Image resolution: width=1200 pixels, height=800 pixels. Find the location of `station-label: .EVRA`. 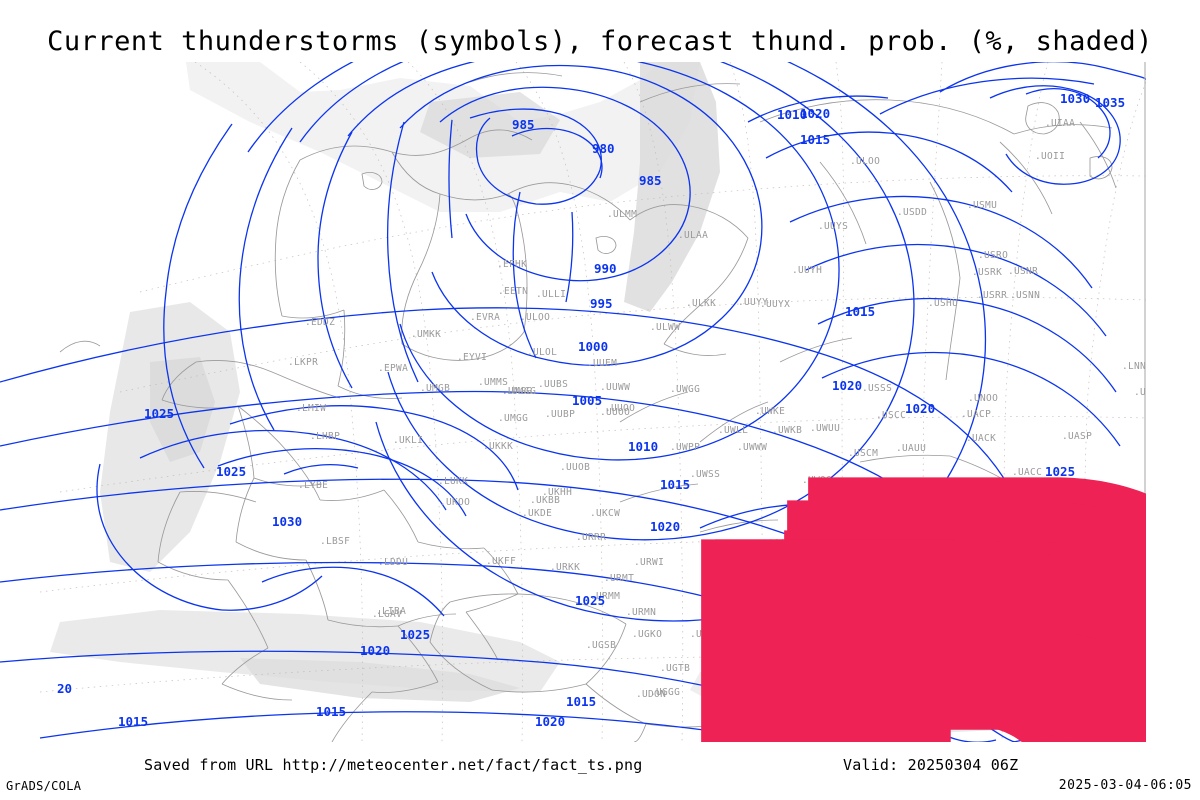

station-label: .EVRA is located at coordinates (485, 317).